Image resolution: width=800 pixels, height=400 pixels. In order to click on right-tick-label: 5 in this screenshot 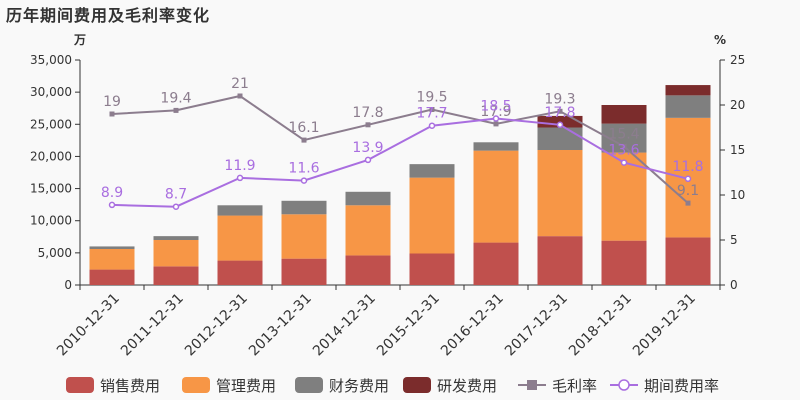, I will do `click(734, 240)`.